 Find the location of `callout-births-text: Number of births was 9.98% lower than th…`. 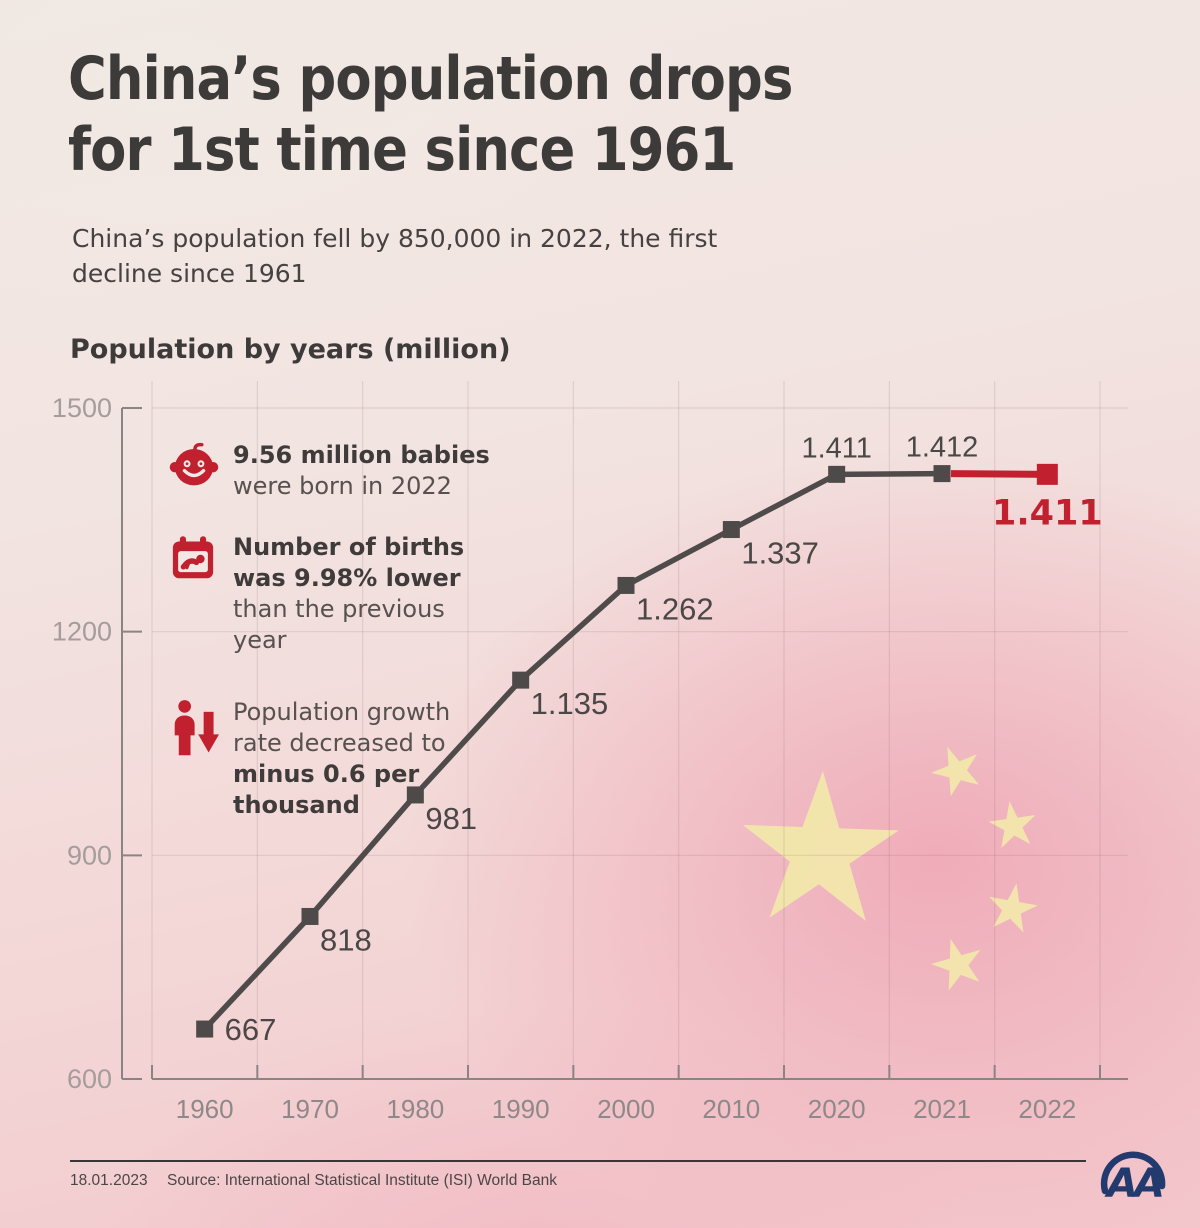

callout-births-text: Number of births was 9.98% lower than th… is located at coordinates (354, 594).